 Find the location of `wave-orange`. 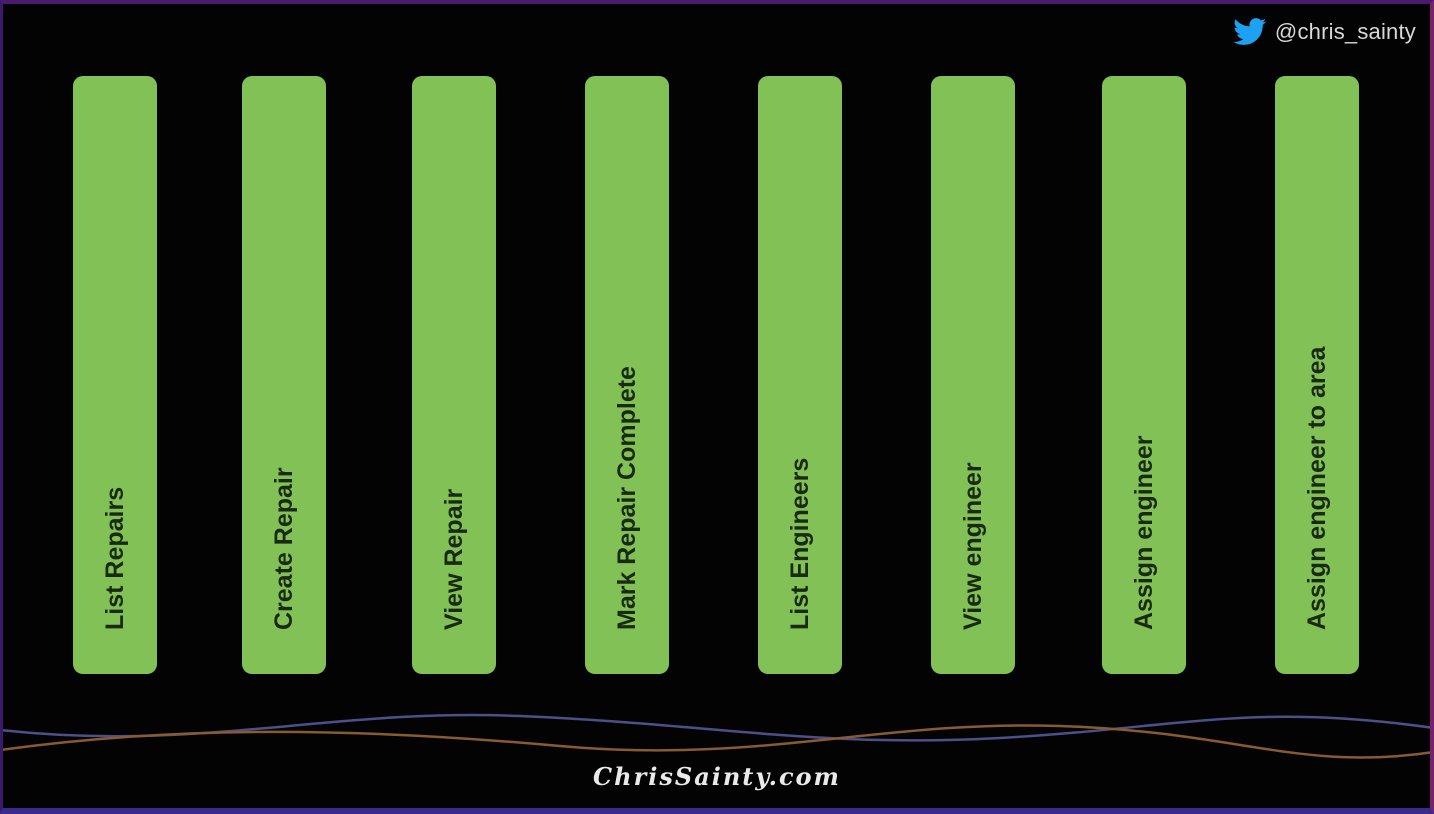

wave-orange is located at coordinates (717, 741).